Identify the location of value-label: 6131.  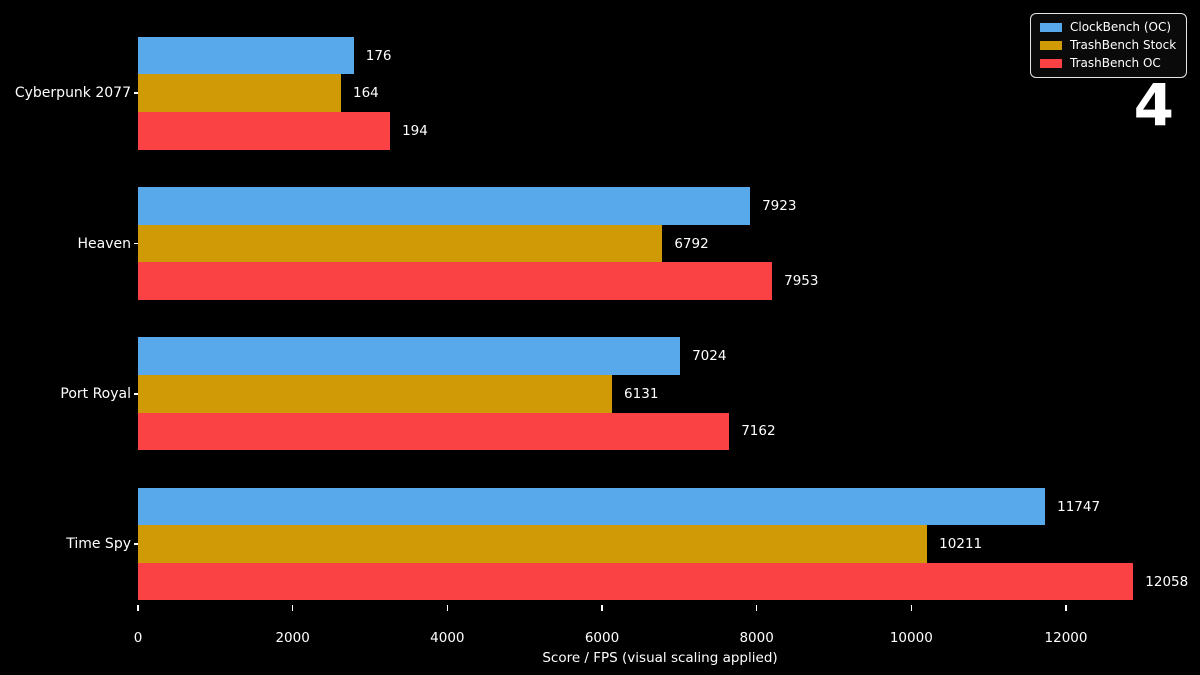
(641, 393).